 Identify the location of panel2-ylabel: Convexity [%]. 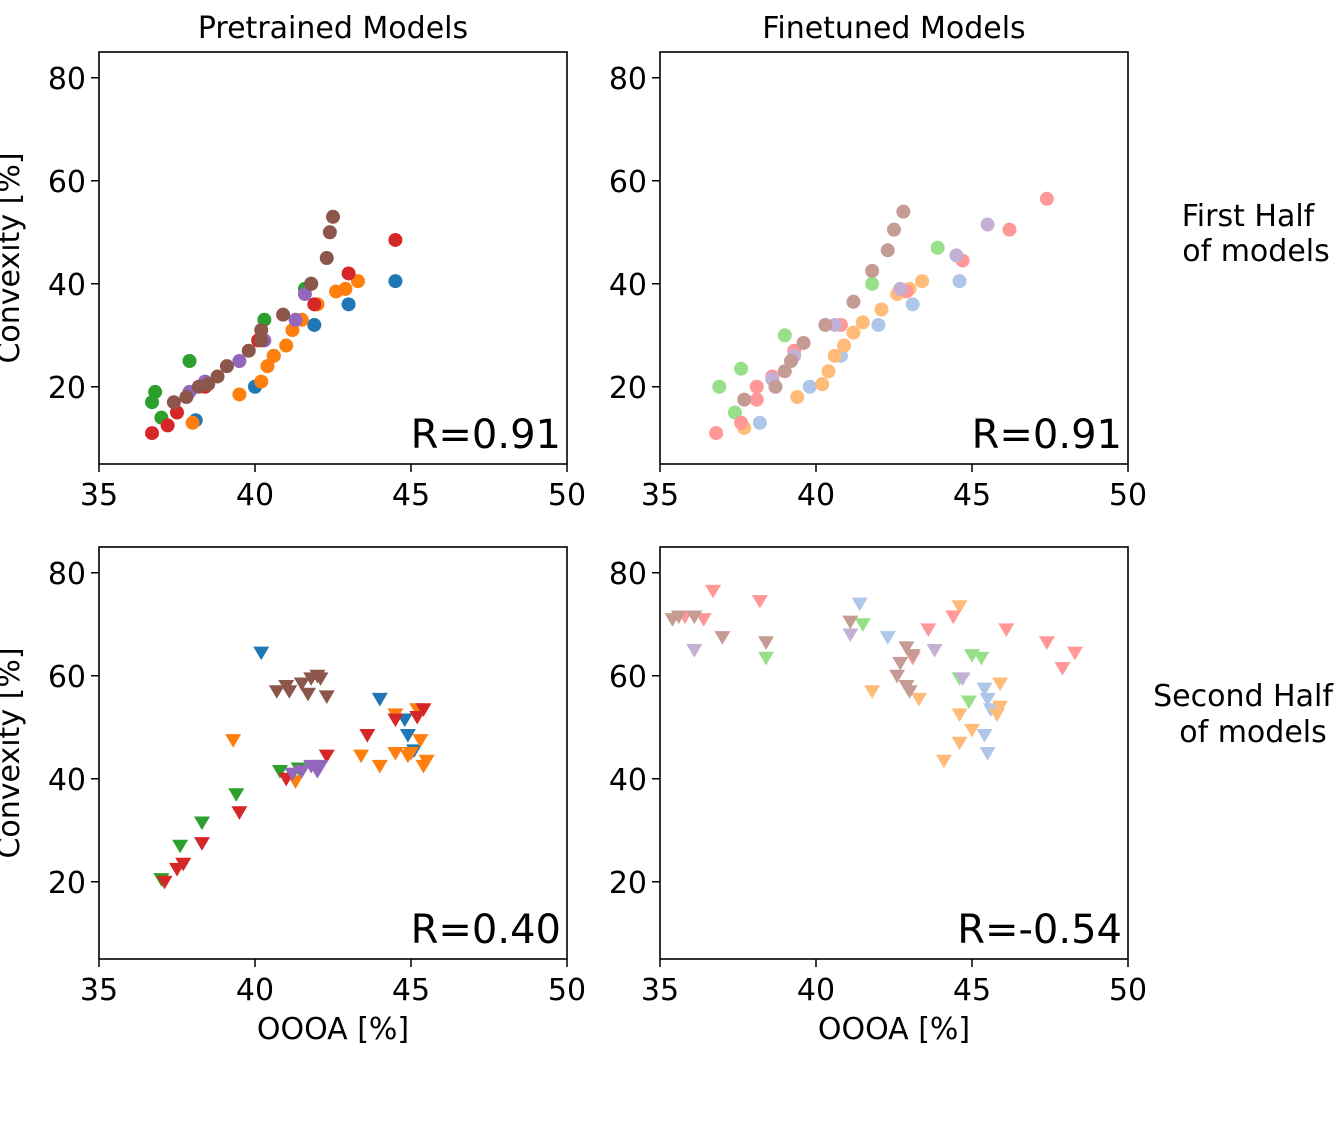
(13, 752).